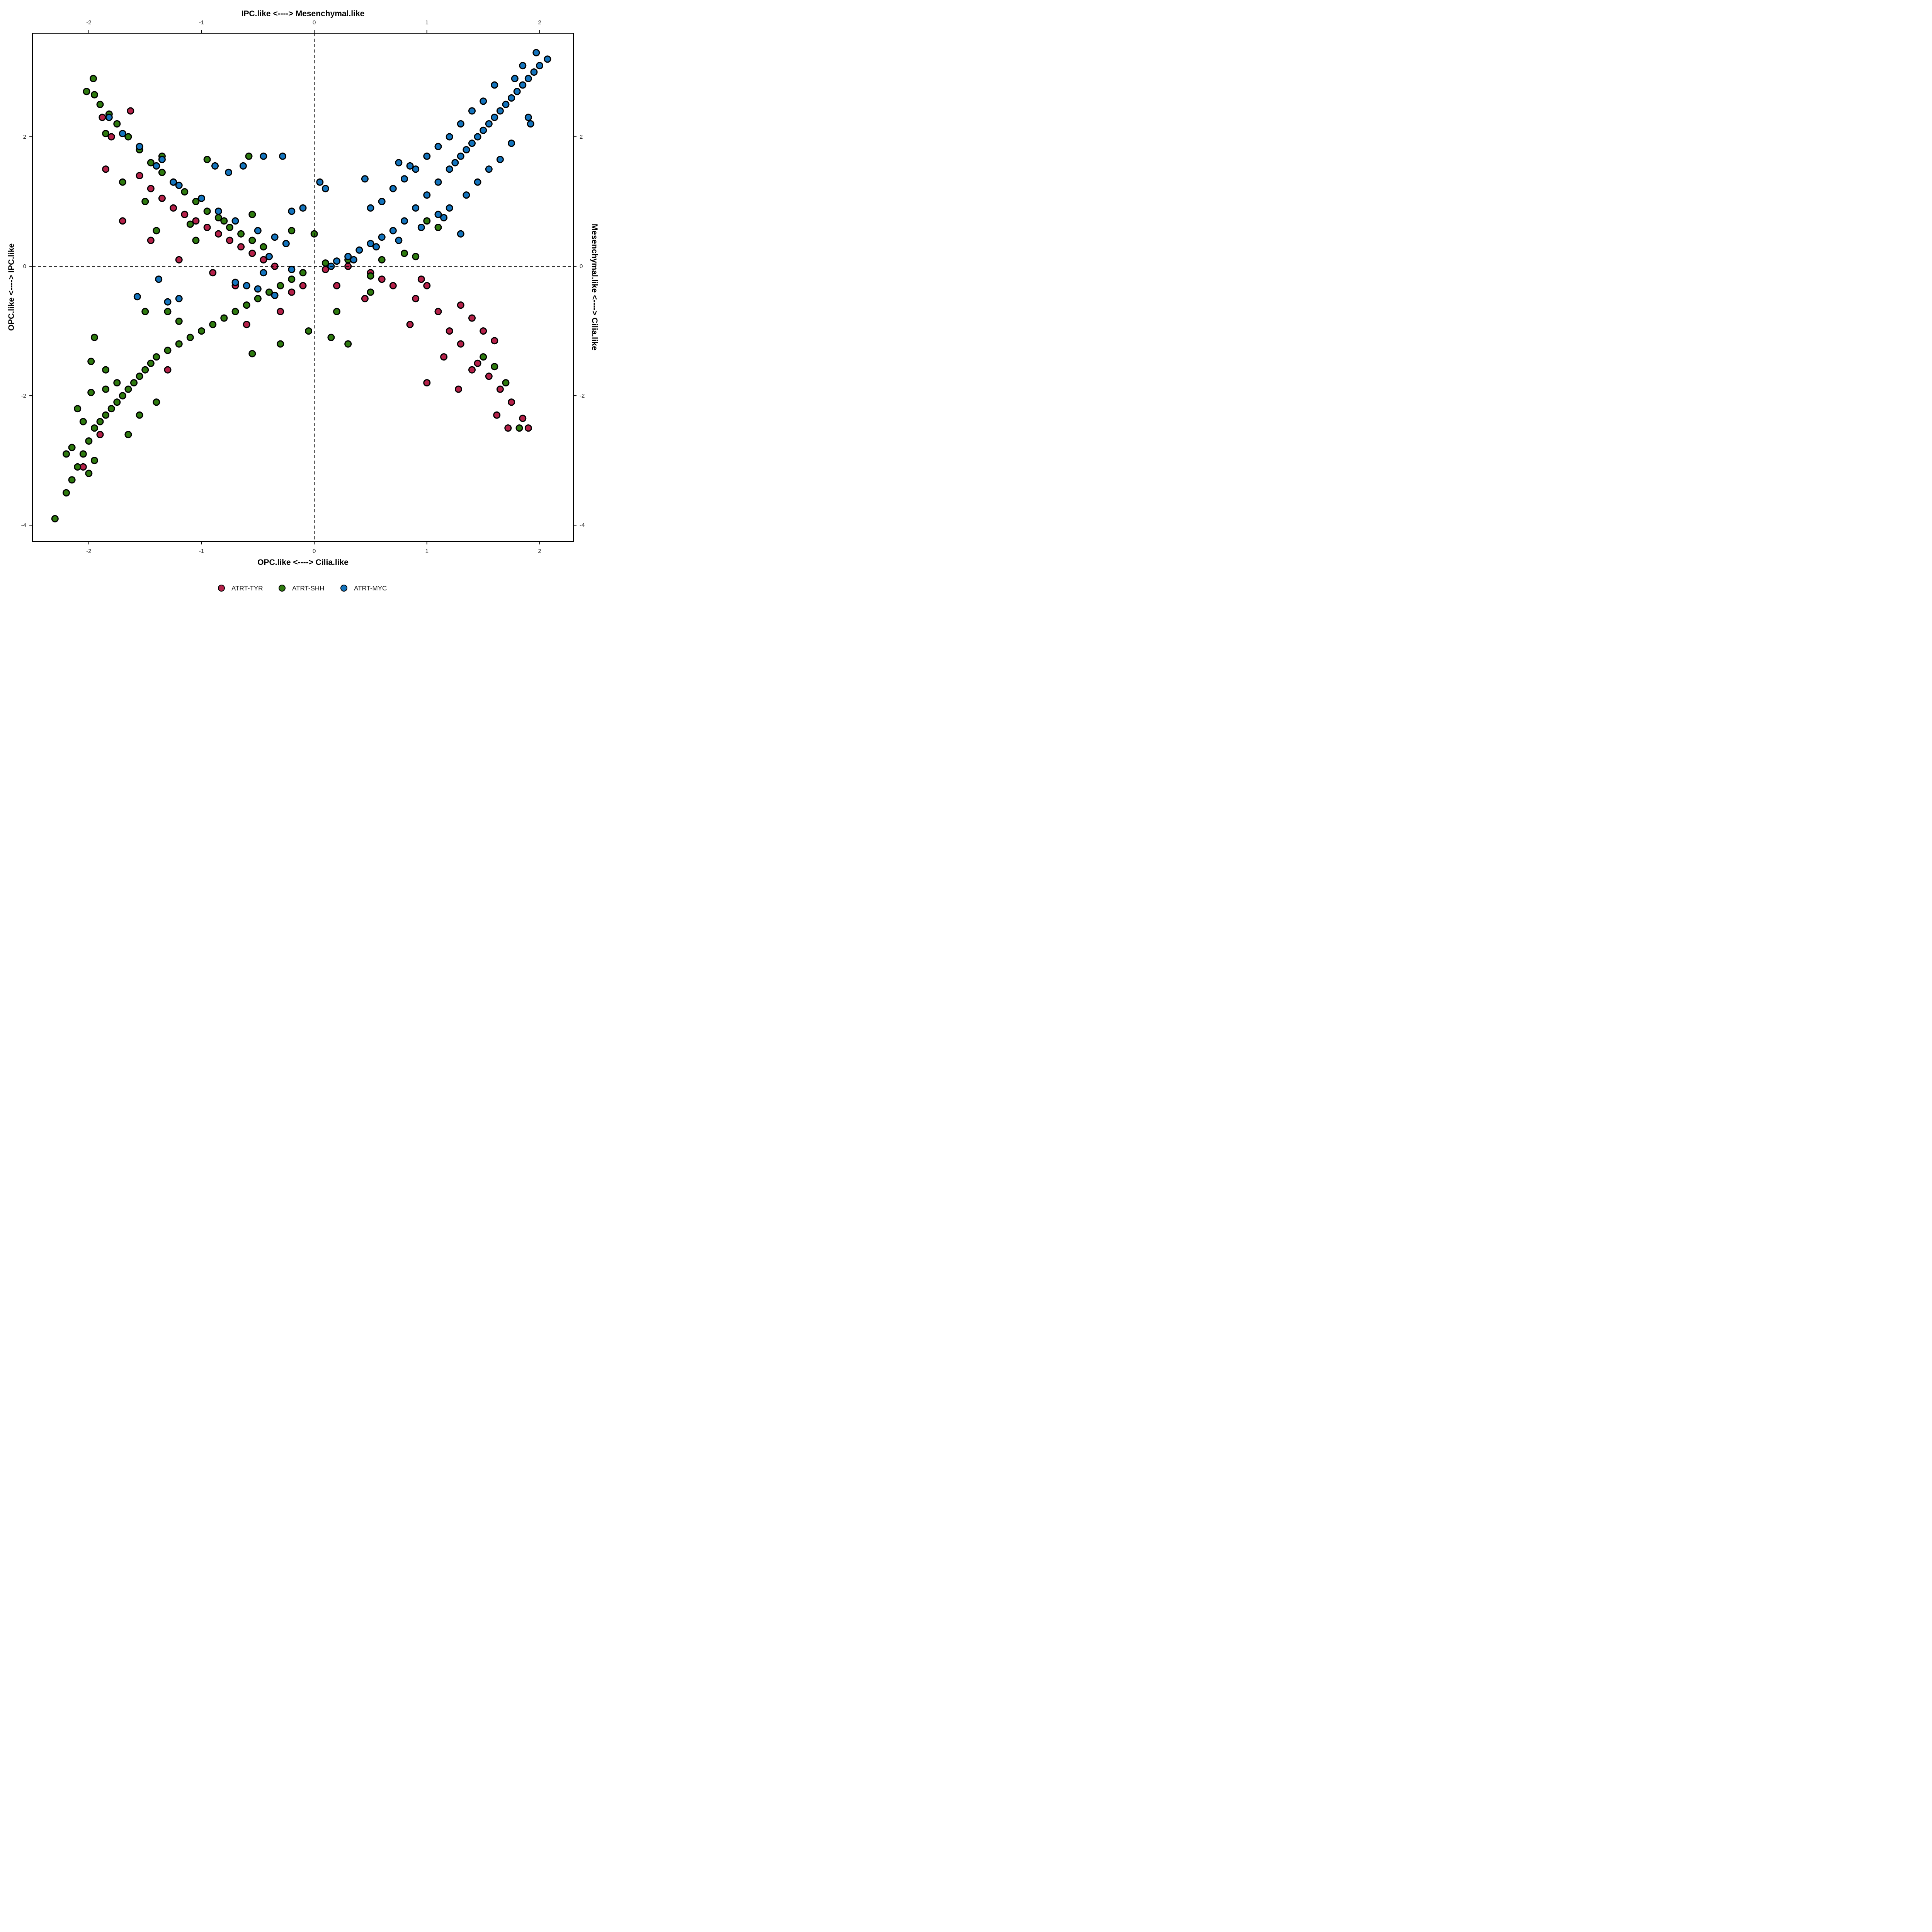 The width and height of the screenshot is (1932, 1932). Describe the element at coordinates (89, 23) in the screenshot. I see `top-tick-label: -2` at that location.